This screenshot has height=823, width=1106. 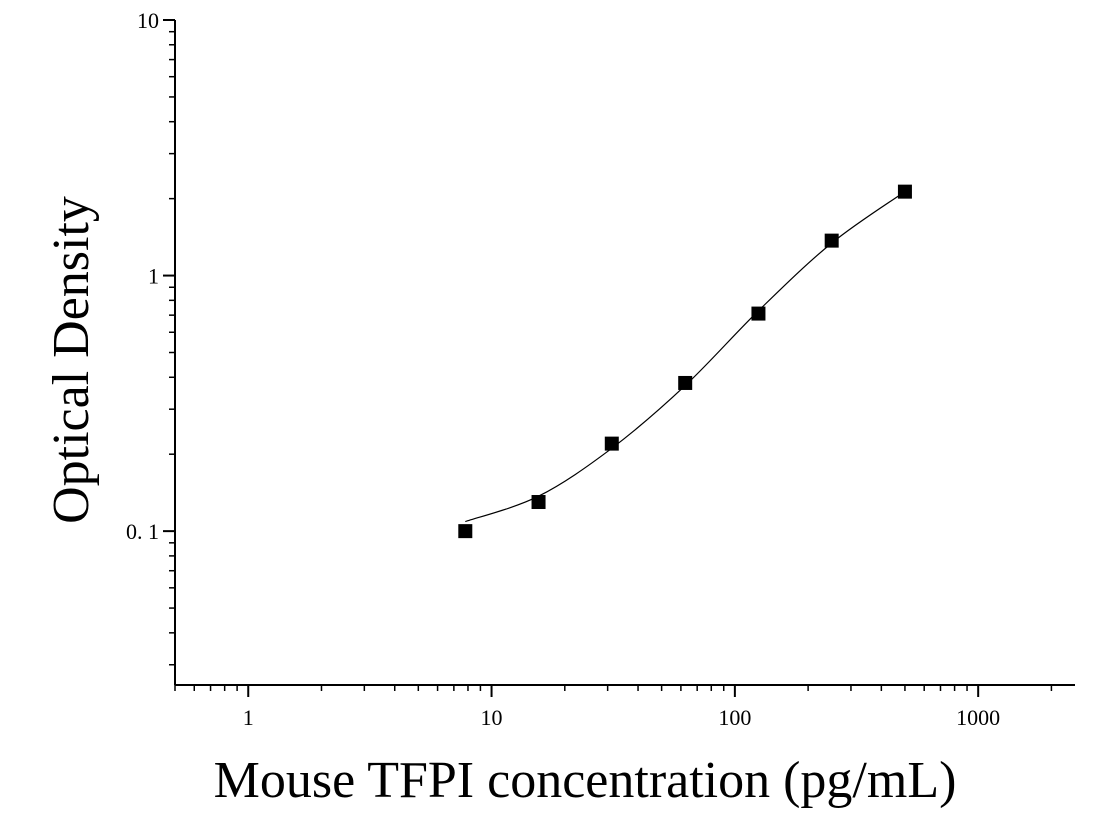 I want to click on x-tick-label: 100, so click(x=734, y=717).